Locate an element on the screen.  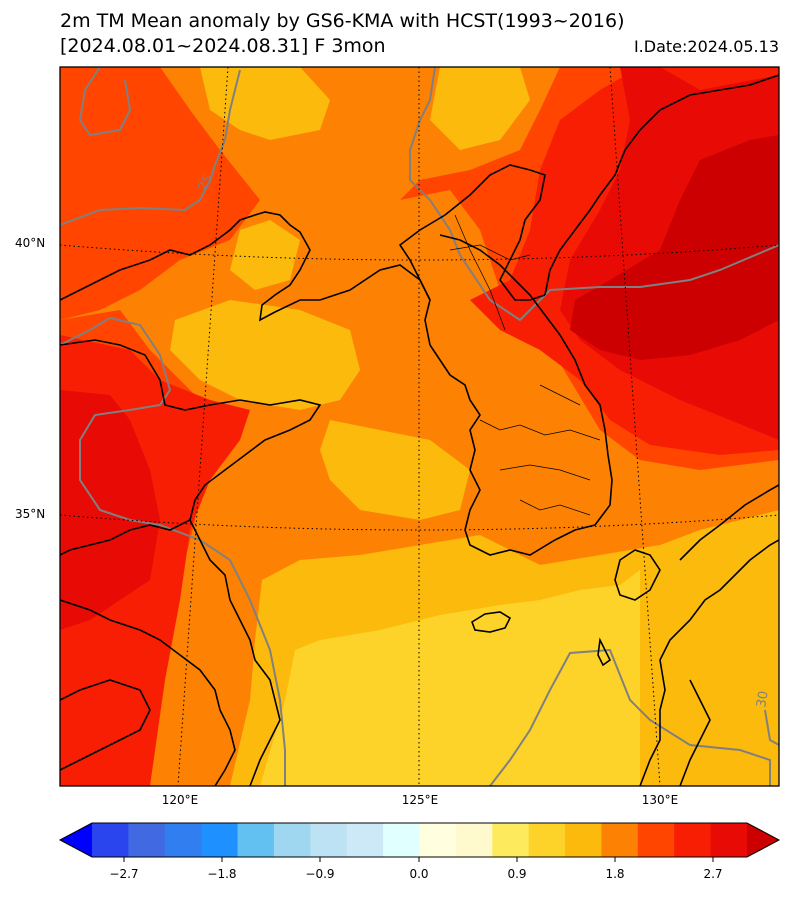
contour-label-25: 25 is located at coordinates (205, 183).